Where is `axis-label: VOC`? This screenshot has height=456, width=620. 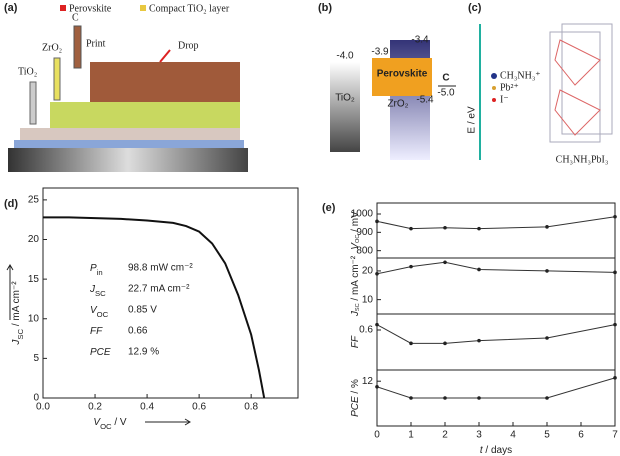
axis-label: VOC is located at coordinates (99, 312).